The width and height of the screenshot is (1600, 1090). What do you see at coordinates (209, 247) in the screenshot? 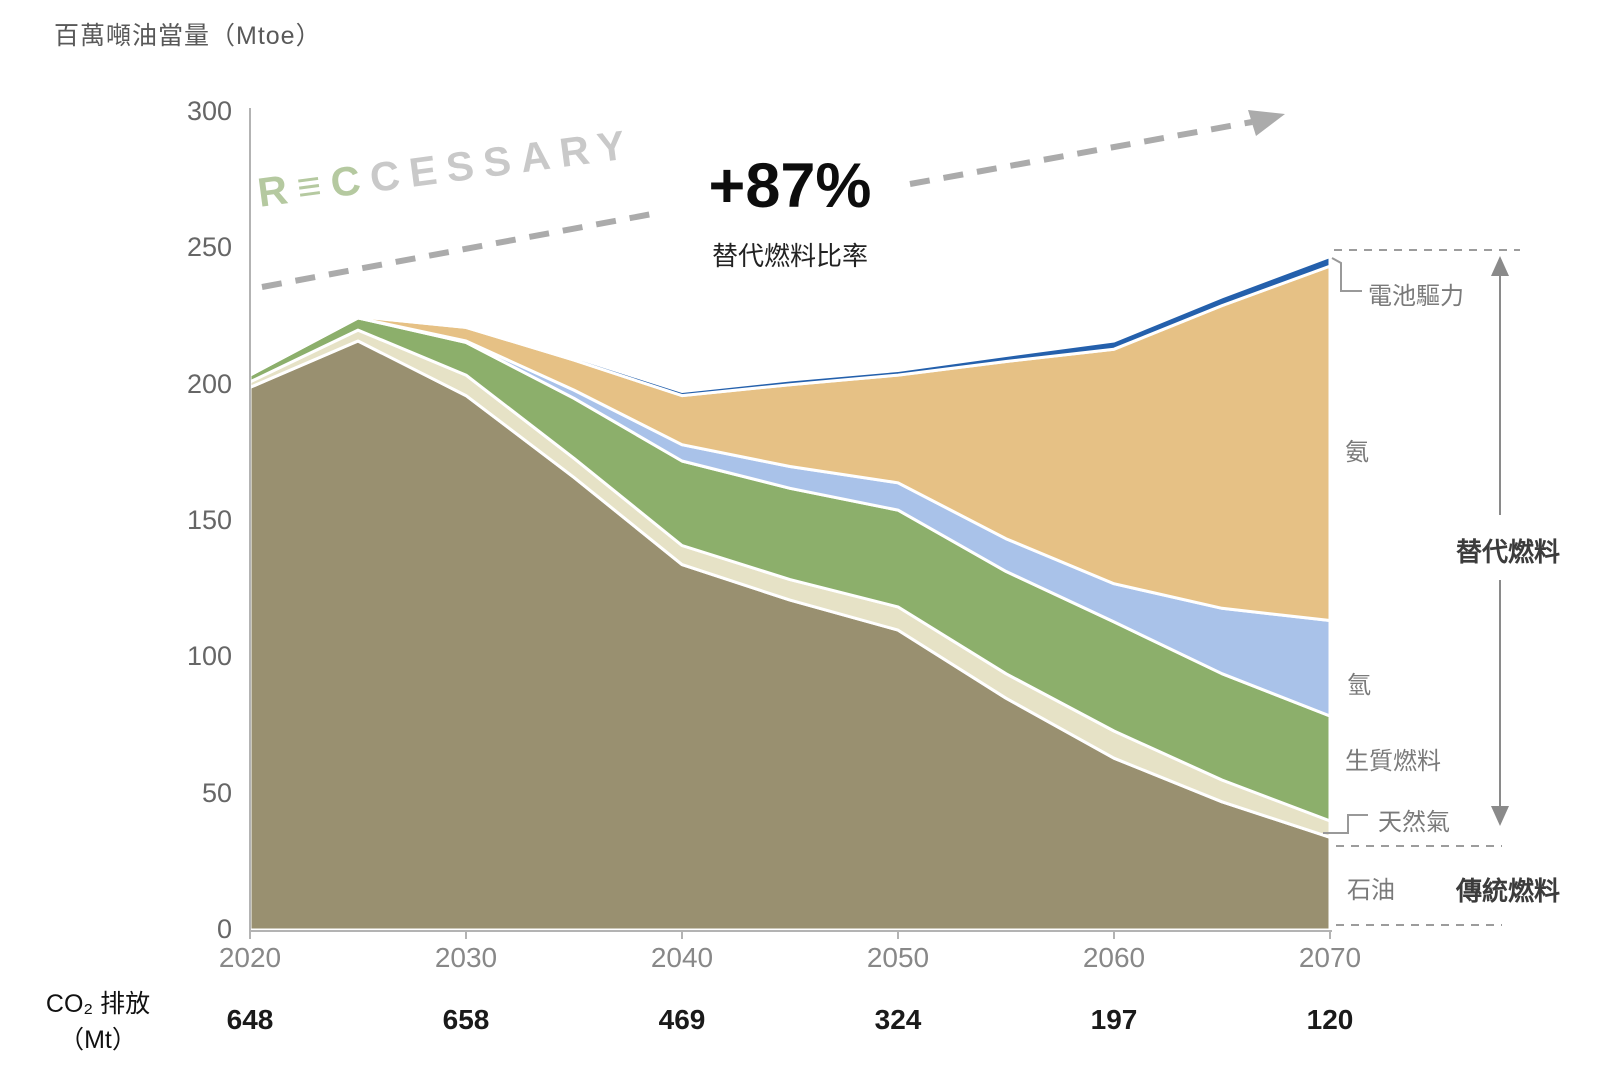
I see `y-tick-label-250: 250` at bounding box center [209, 247].